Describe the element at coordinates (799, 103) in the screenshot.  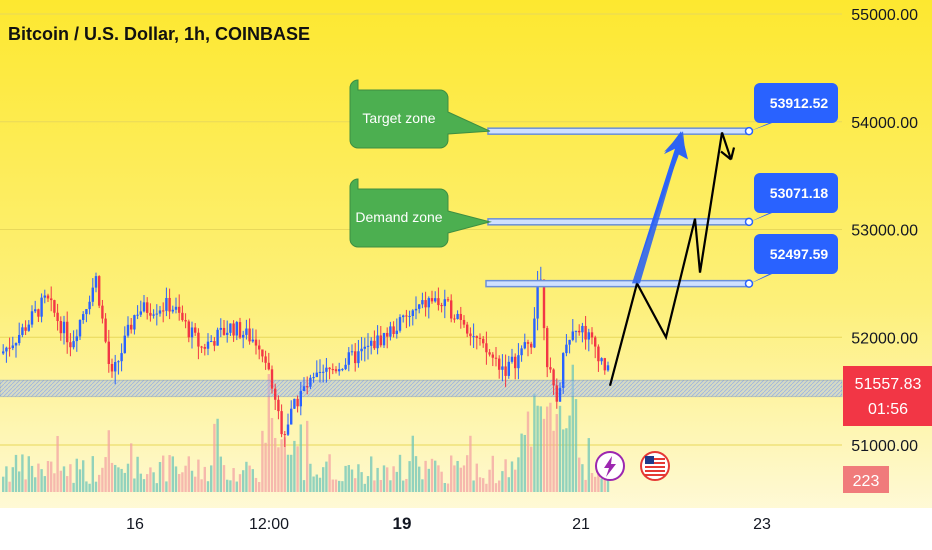
I see `price-callout-value: 53912.52` at that location.